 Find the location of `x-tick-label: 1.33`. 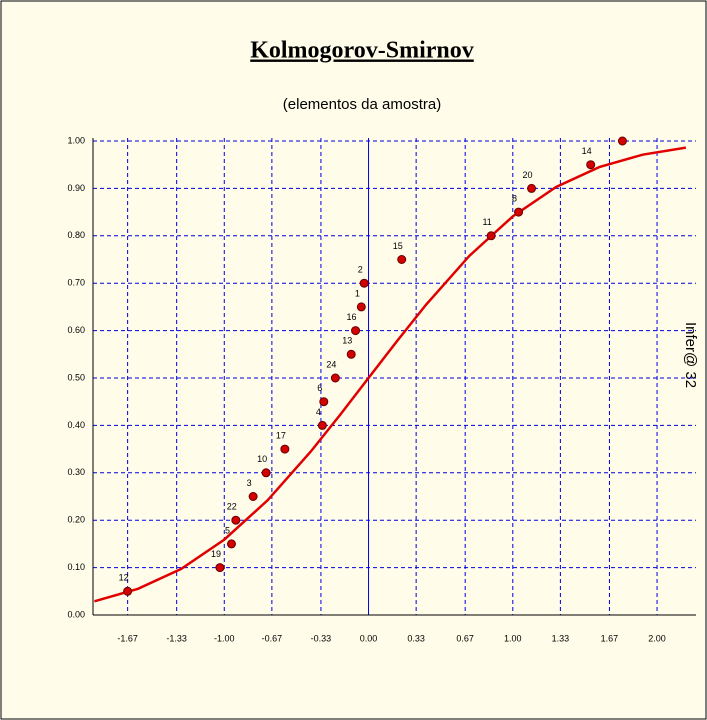

x-tick-label: 1.33 is located at coordinates (561, 638).